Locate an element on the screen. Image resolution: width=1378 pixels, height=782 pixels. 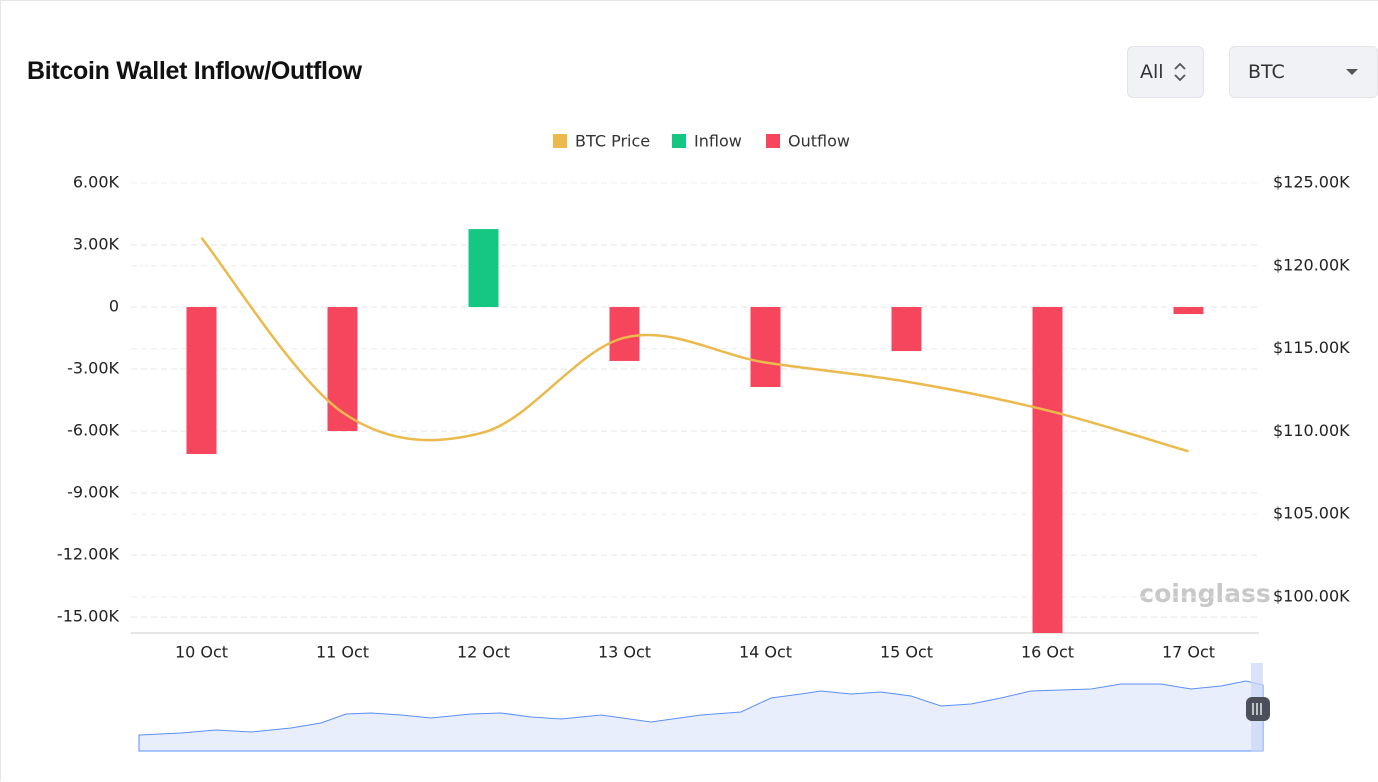
x-tick-label: 12 Oct is located at coordinates (483, 652).